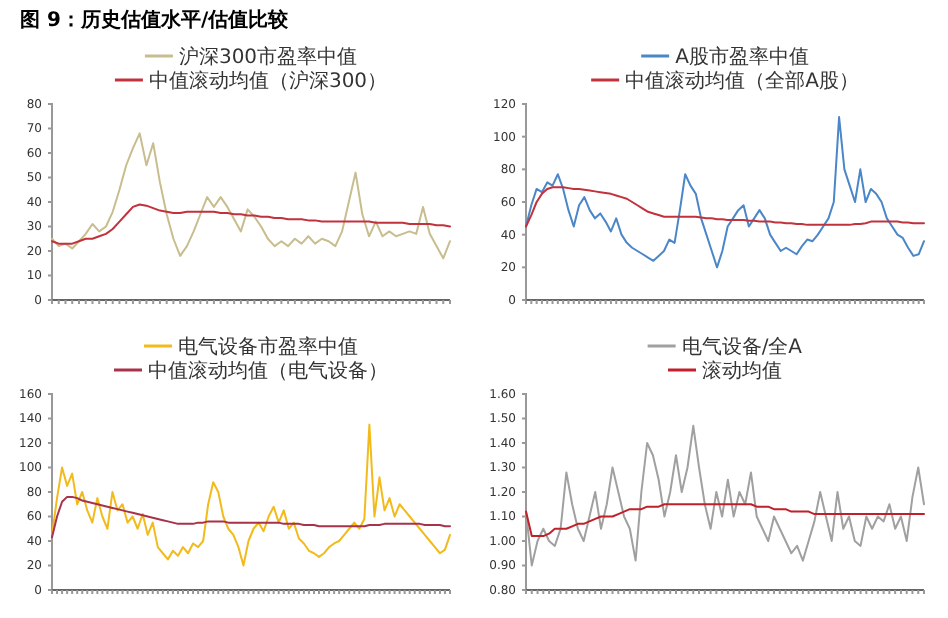 This screenshot has width=948, height=618. I want to click on legend-label: 中值滚动均值（全部A股）, so click(742, 81).